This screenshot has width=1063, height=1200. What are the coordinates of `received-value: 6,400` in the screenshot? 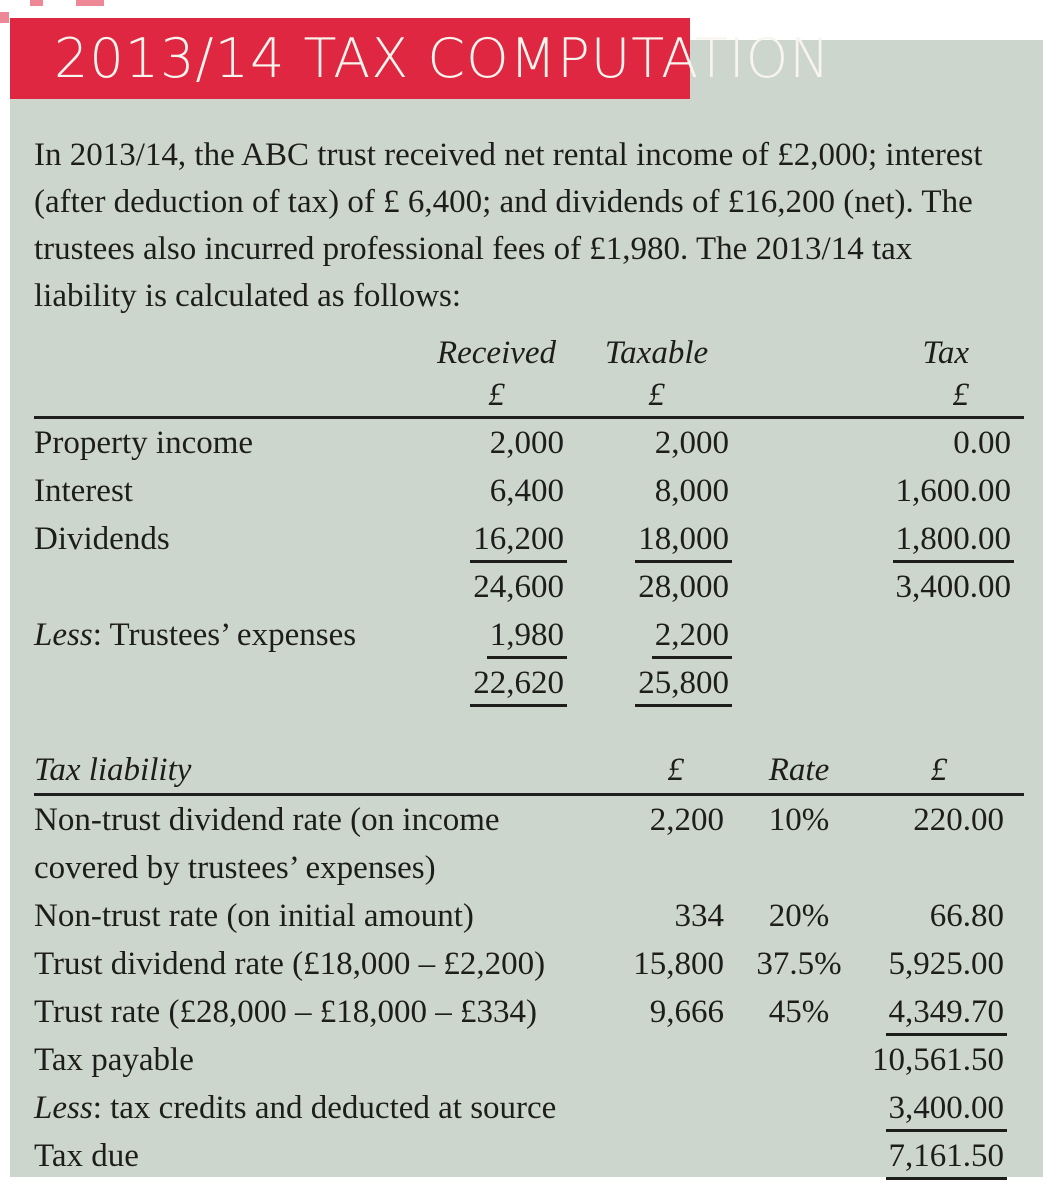 It's located at (526, 491).